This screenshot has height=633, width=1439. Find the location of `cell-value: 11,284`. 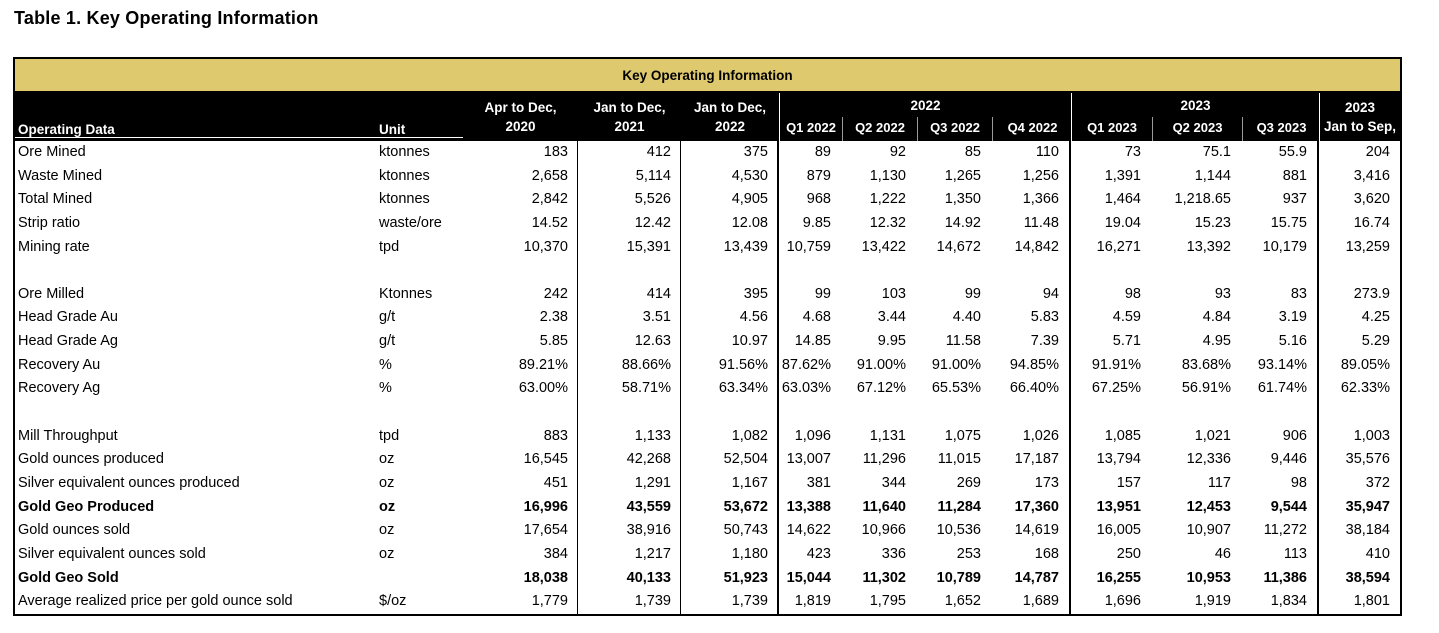

cell-value: 11,284 is located at coordinates (959, 506).